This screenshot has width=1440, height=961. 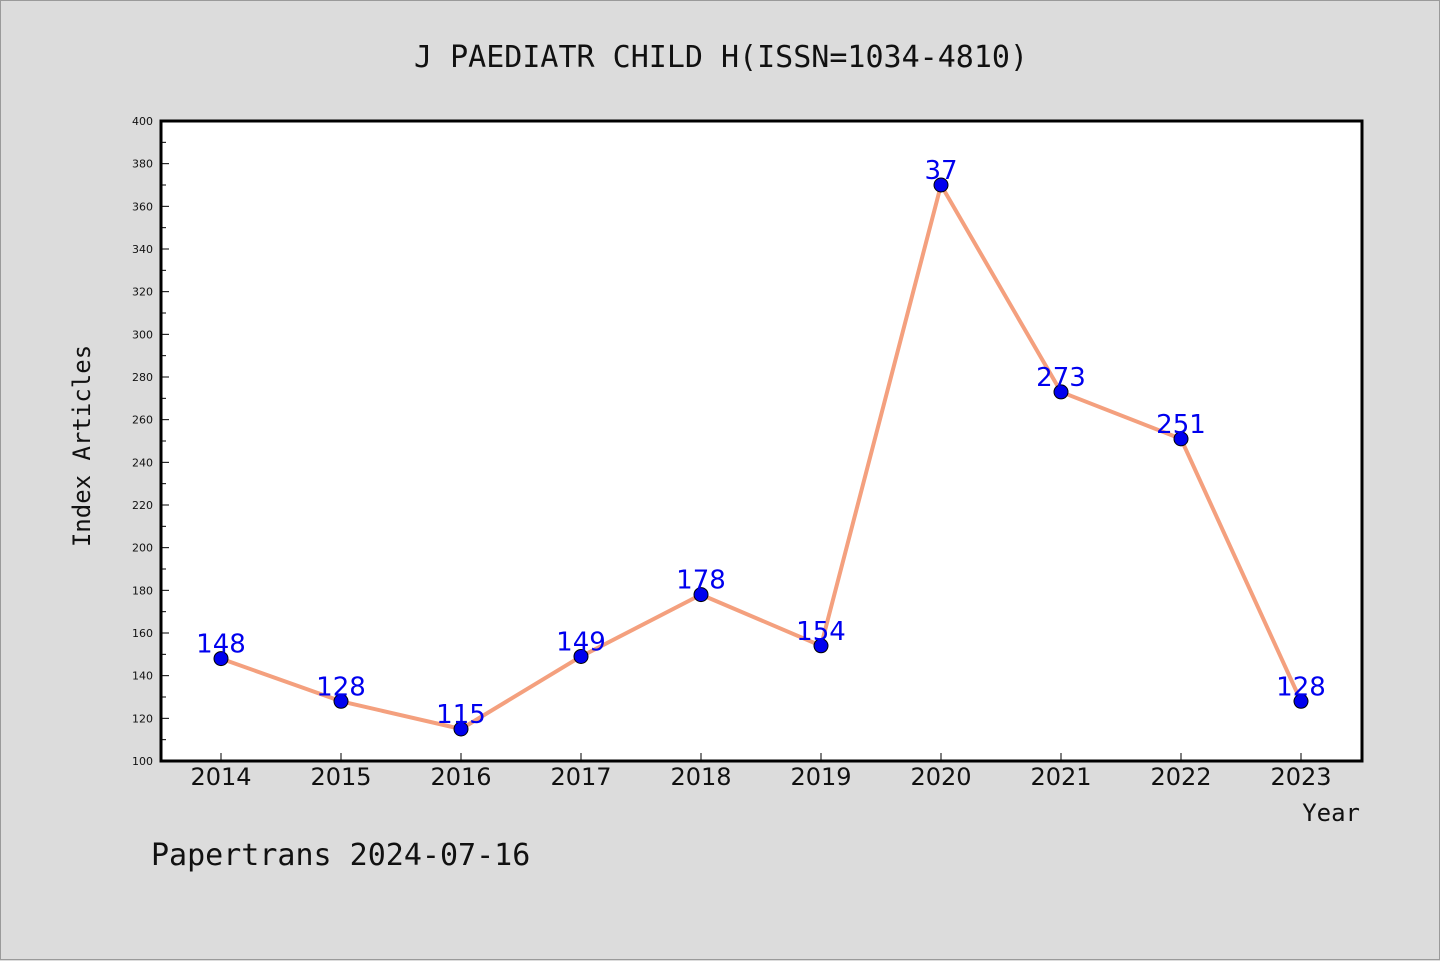 What do you see at coordinates (220, 777) in the screenshot?
I see `x-tick-label: 2014` at bounding box center [220, 777].